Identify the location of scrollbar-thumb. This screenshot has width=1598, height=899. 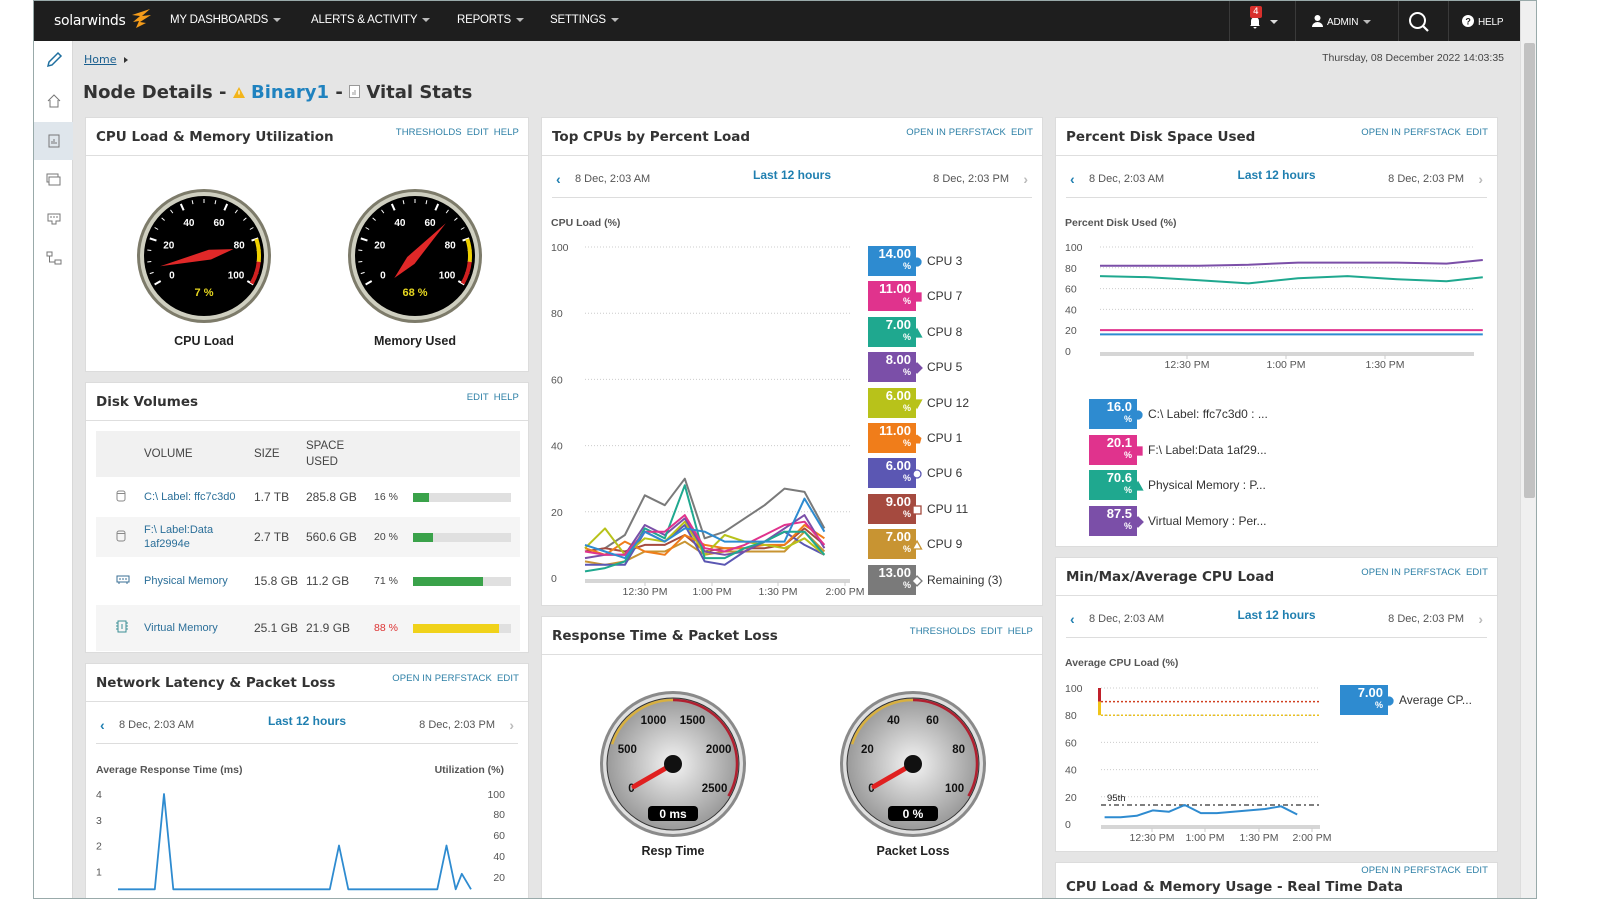
(1529, 270).